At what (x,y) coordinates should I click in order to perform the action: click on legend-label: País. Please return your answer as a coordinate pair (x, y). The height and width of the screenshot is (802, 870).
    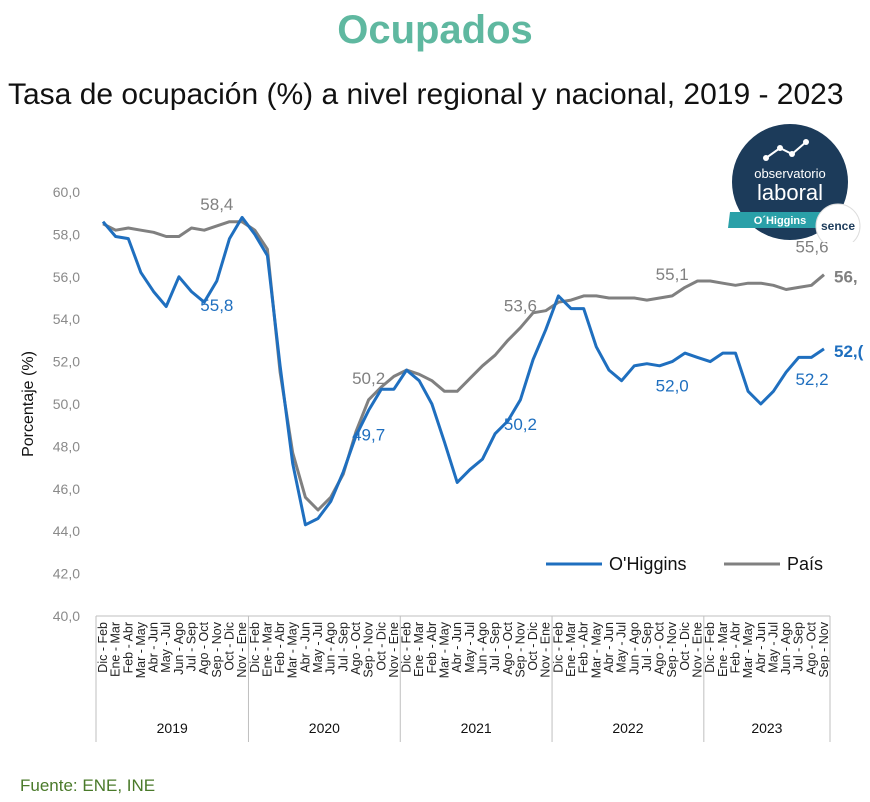
    Looking at the image, I should click on (805, 564).